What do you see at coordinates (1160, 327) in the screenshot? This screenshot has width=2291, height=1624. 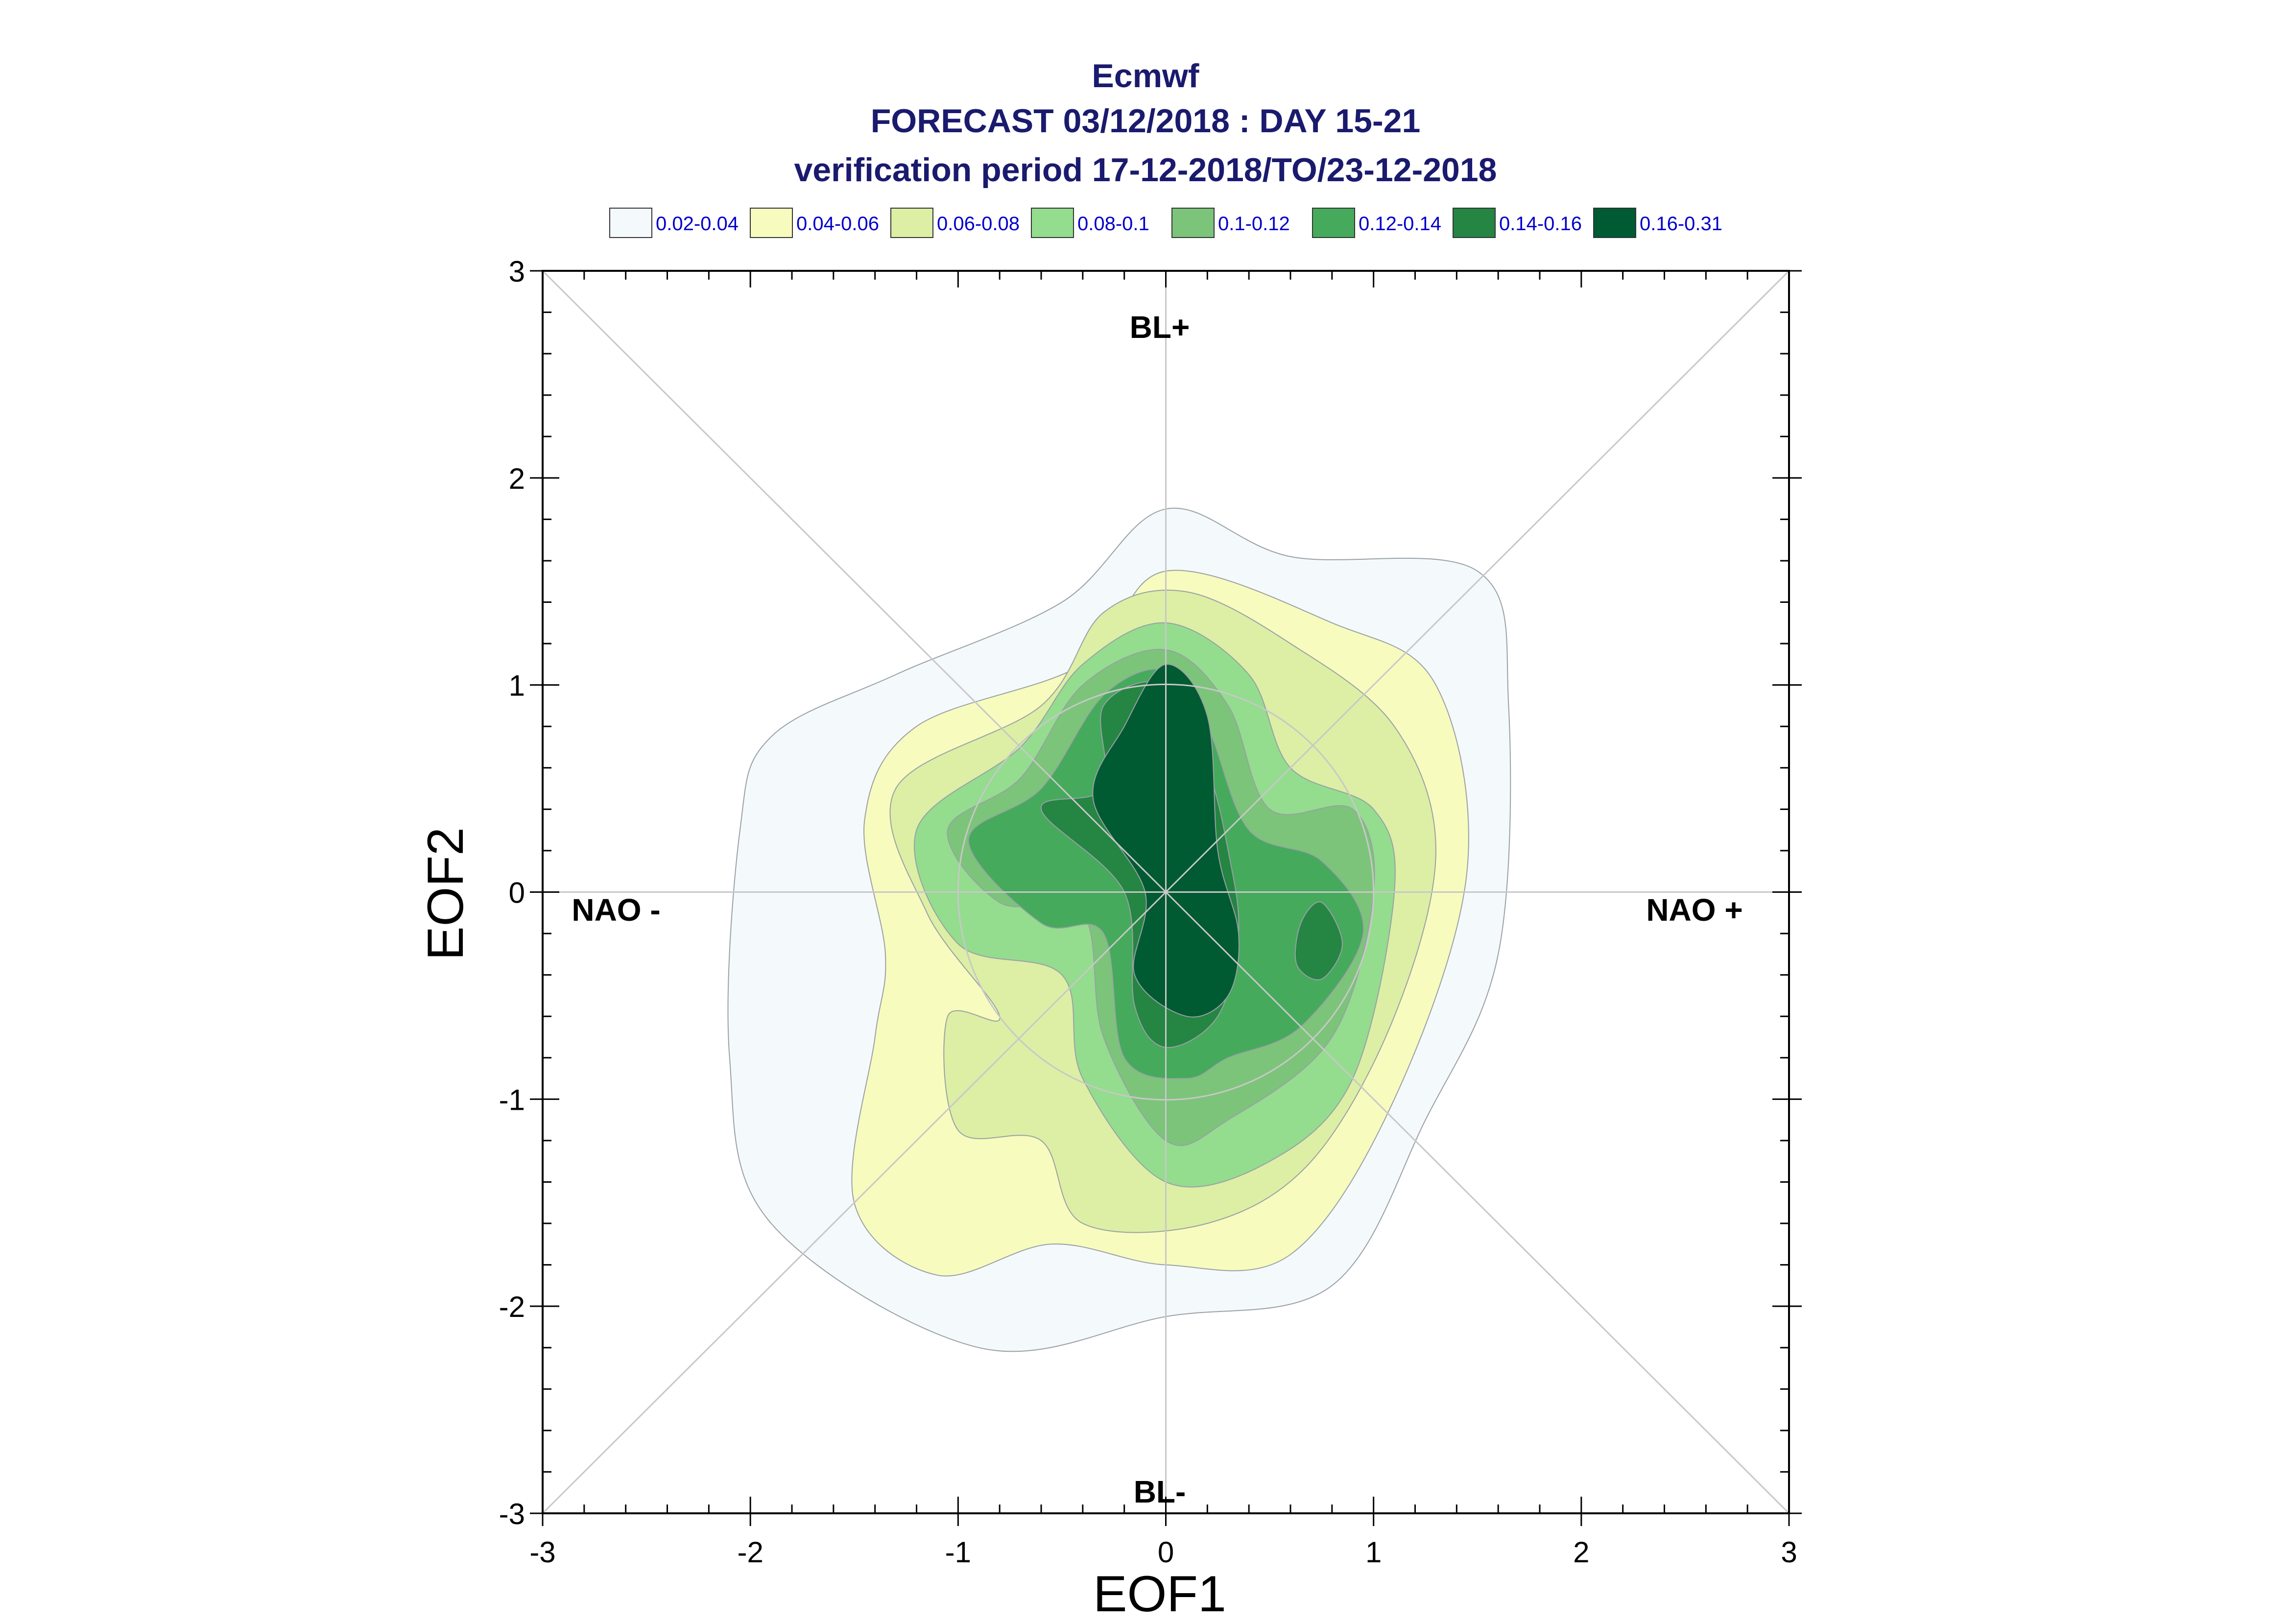 I see `regime-label-bl-plus: BL+` at bounding box center [1160, 327].